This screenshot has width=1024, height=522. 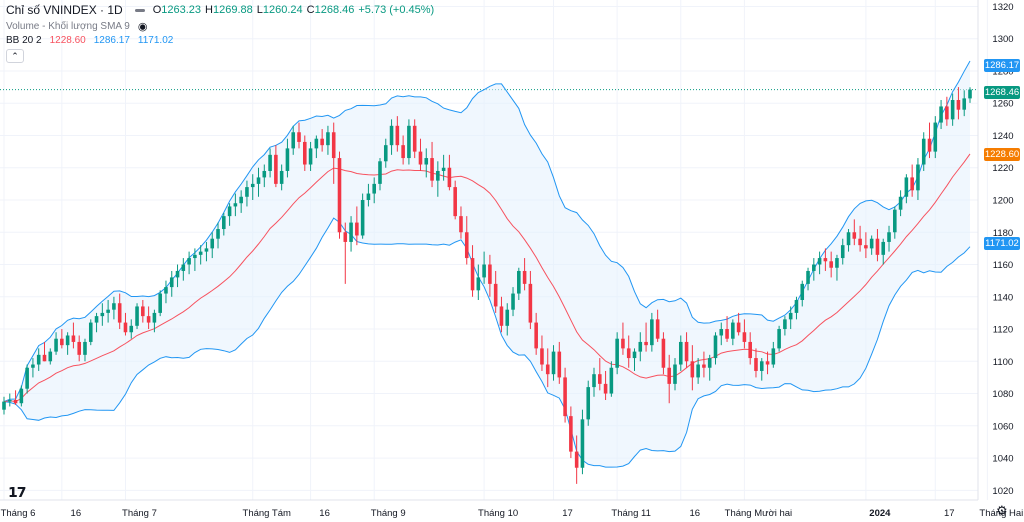 I want to click on tradingview-logo: 𝟭𝟳, so click(x=17, y=492).